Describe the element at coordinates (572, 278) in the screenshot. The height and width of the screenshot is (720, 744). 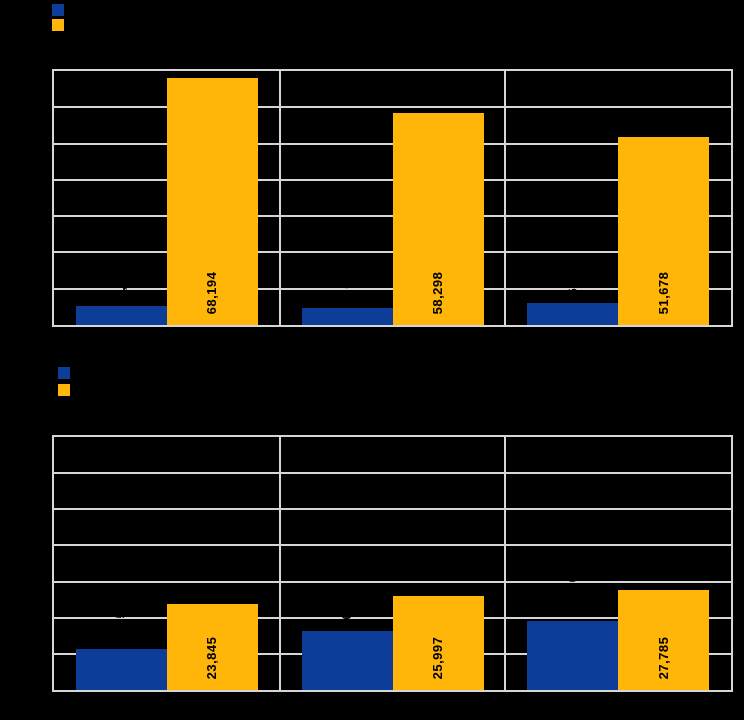
I see `bar-value-label-blue-series-group-3: 6,000` at that location.